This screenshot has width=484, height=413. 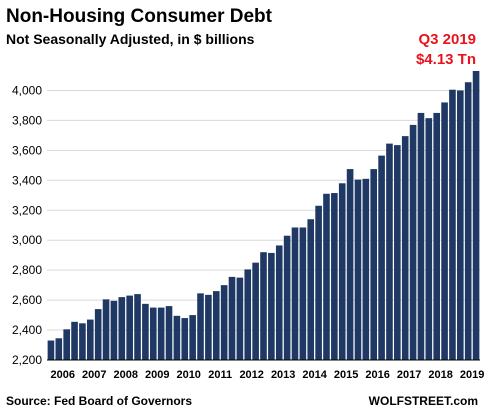 I want to click on x-tick-label: 2014, so click(x=314, y=375).